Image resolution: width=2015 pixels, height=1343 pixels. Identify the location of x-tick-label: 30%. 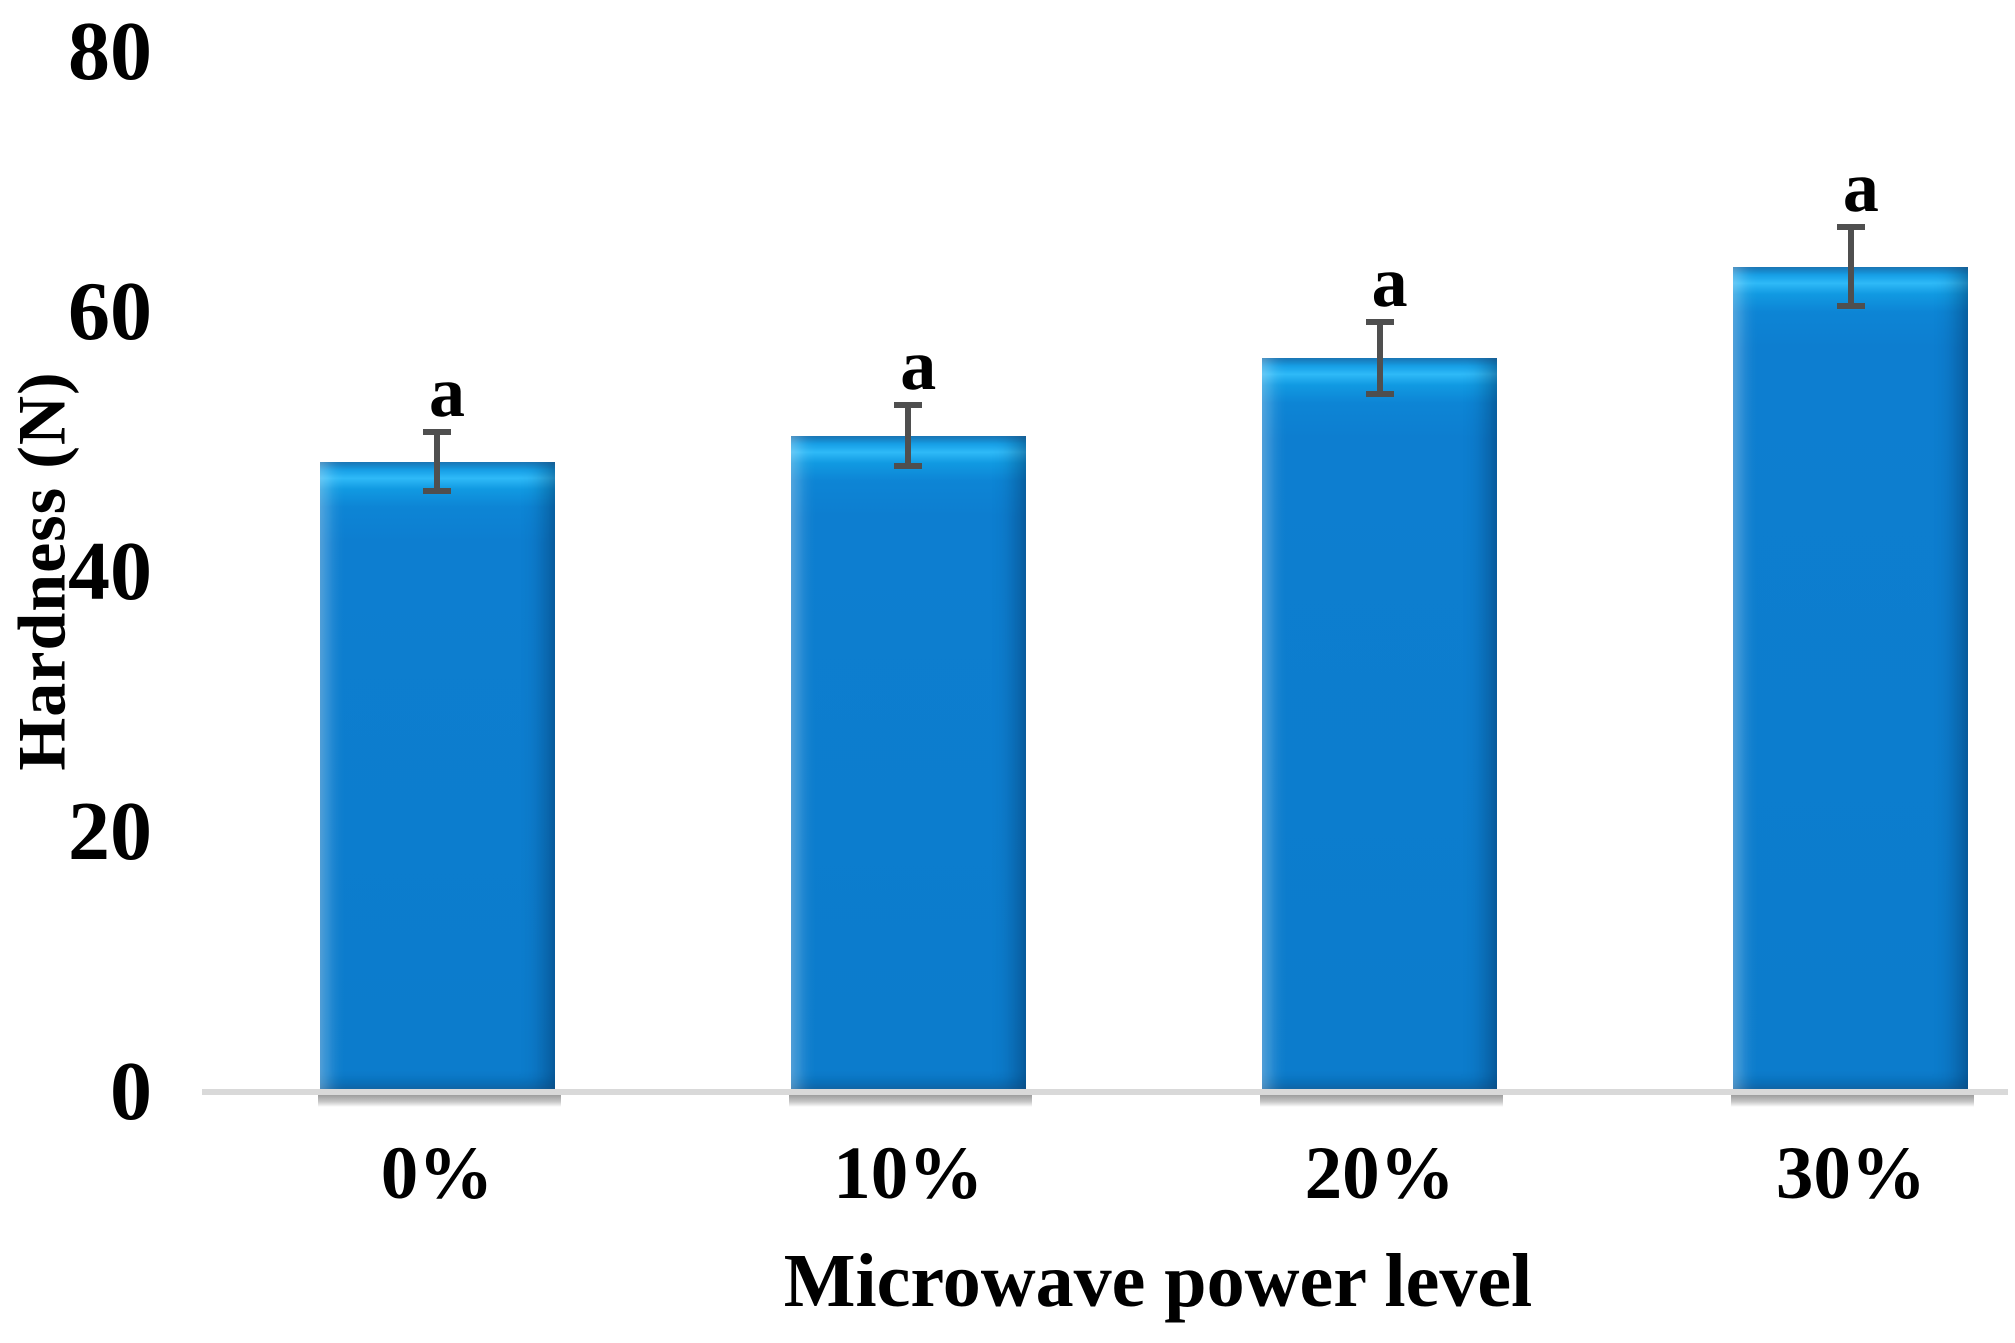
(1850, 1173).